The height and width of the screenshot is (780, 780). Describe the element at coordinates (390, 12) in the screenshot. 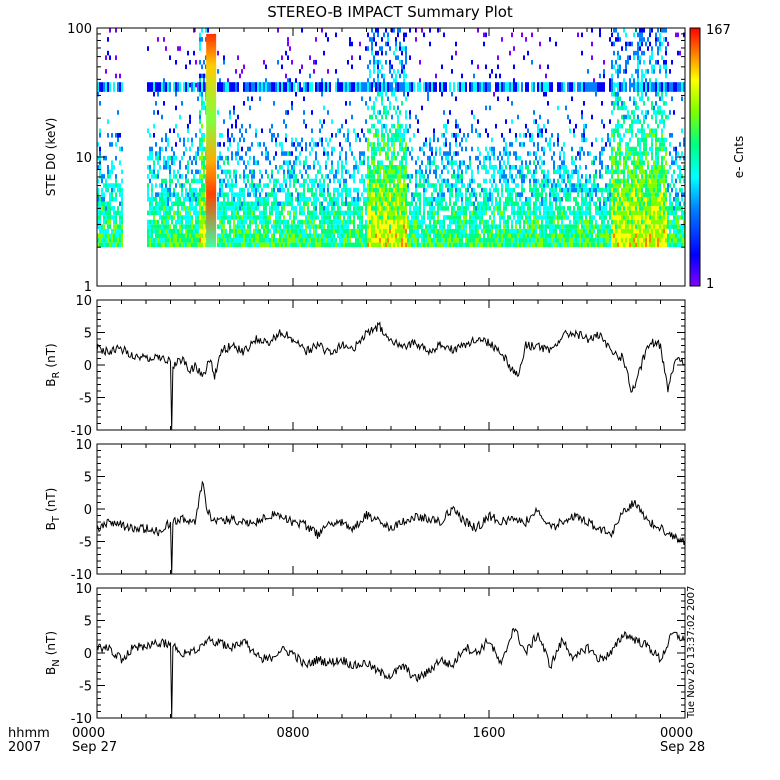

I see `chart-title: STEREO-B IMPACT Summary Plot` at that location.